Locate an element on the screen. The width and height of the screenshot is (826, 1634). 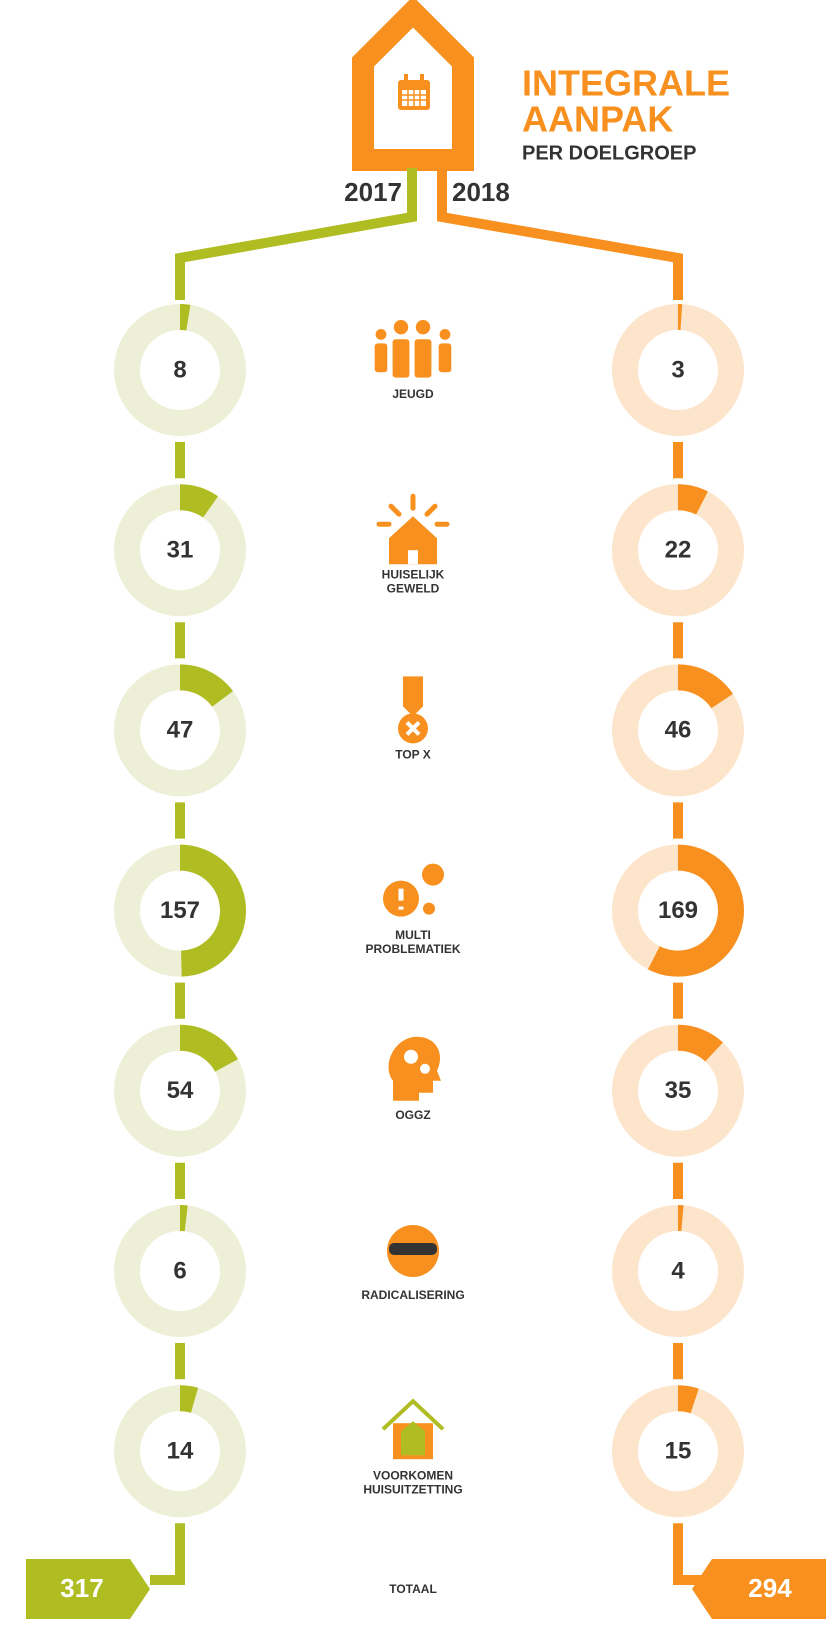
donut-value: 35 is located at coordinates (678, 1090).